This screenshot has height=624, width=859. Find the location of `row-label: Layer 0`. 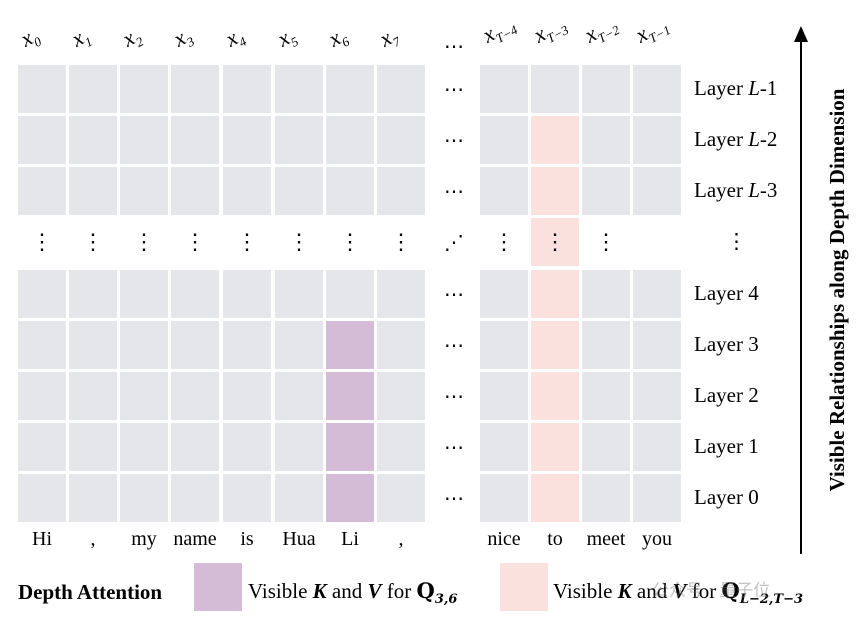

row-label: Layer 0 is located at coordinates (726, 497).